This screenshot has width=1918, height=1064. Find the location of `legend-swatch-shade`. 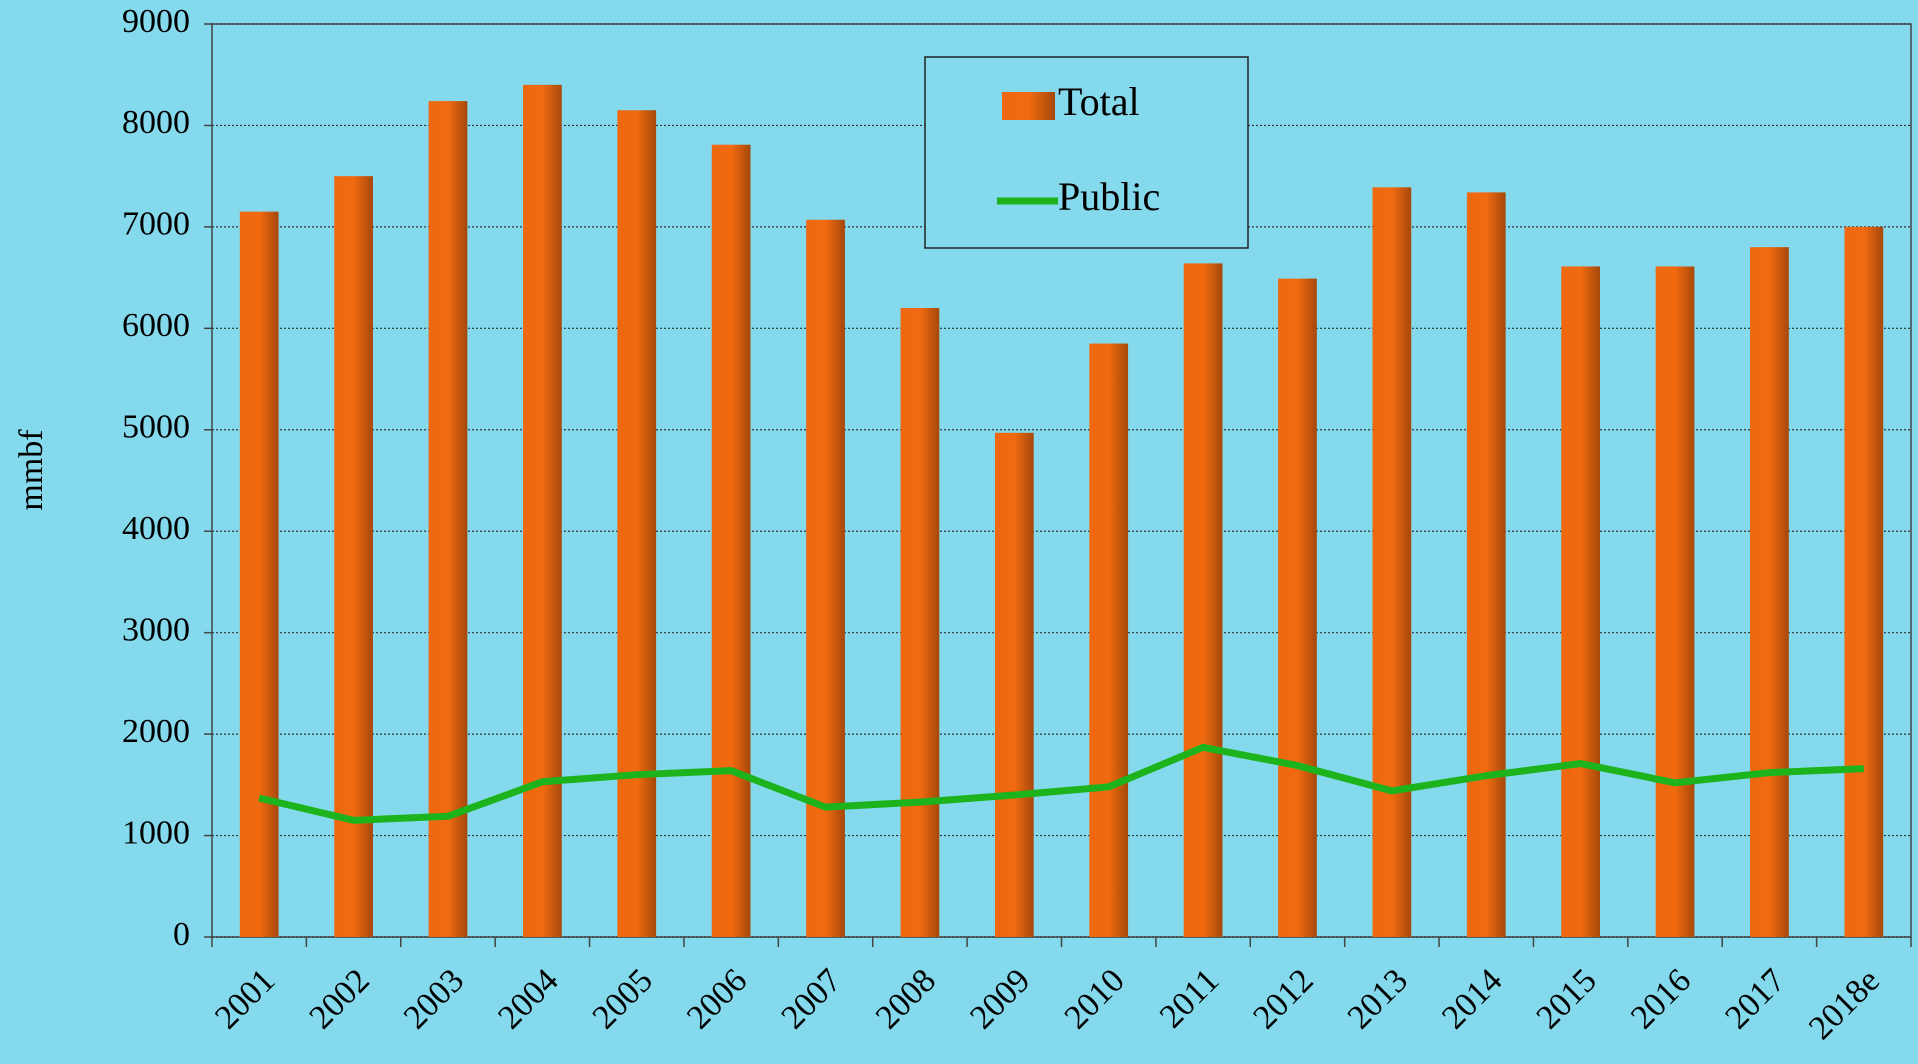

legend-swatch-shade is located at coordinates (1028, 106).